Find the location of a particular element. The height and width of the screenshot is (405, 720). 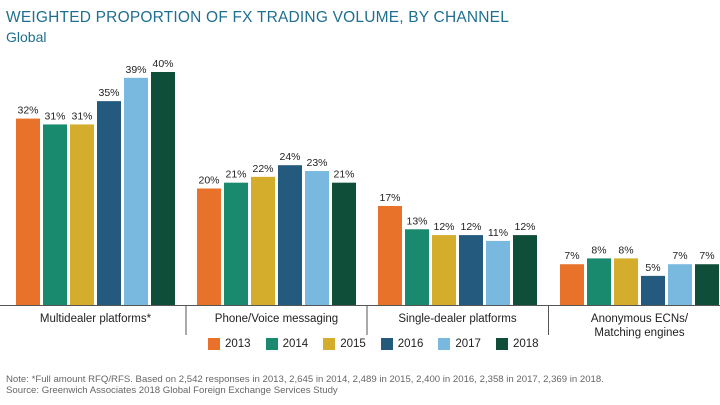

data-label: 11% is located at coordinates (498, 233).